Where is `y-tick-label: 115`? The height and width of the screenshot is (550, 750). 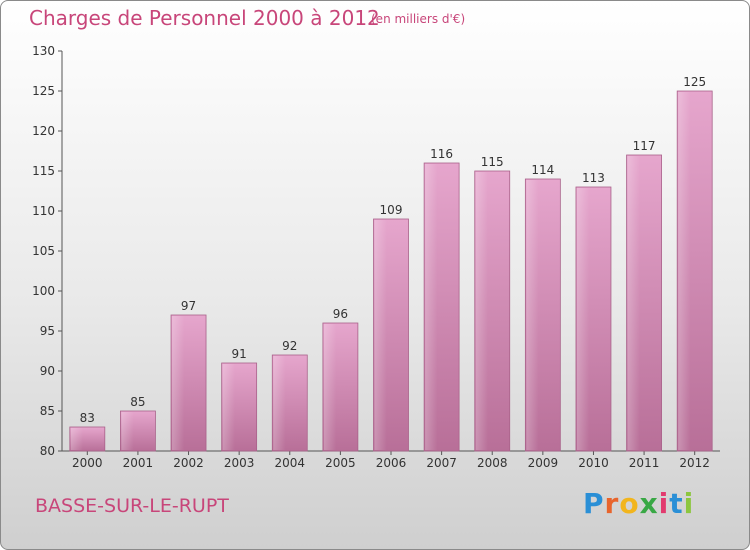
y-tick-label: 115 is located at coordinates (43, 171).